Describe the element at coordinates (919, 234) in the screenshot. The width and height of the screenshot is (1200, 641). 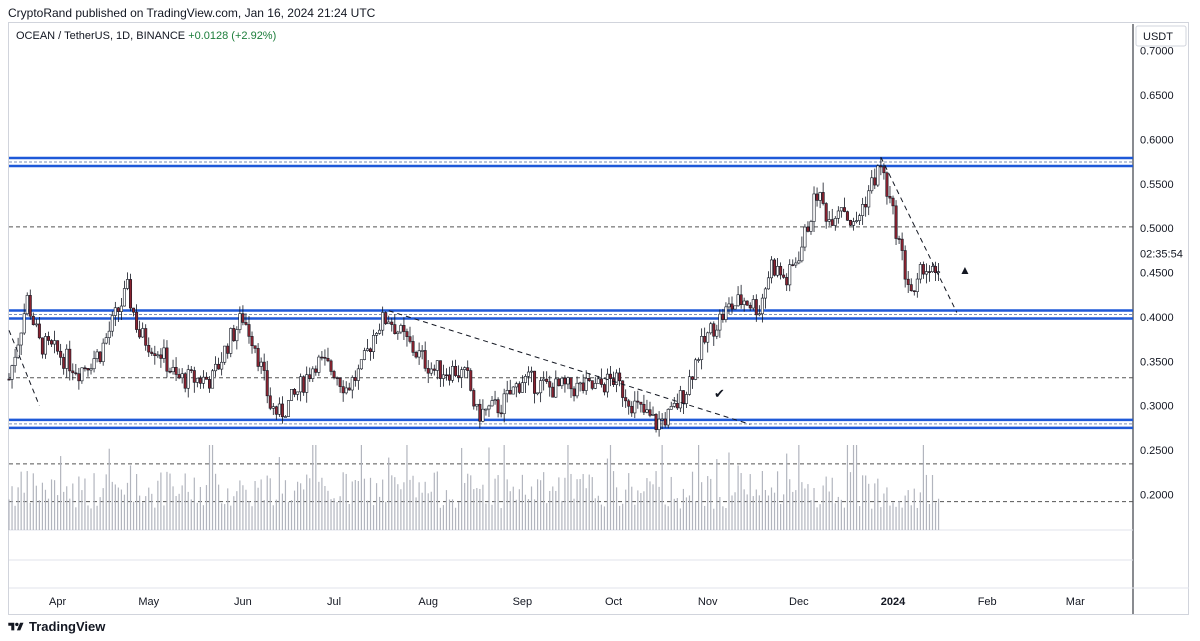
I see `trend-line` at that location.